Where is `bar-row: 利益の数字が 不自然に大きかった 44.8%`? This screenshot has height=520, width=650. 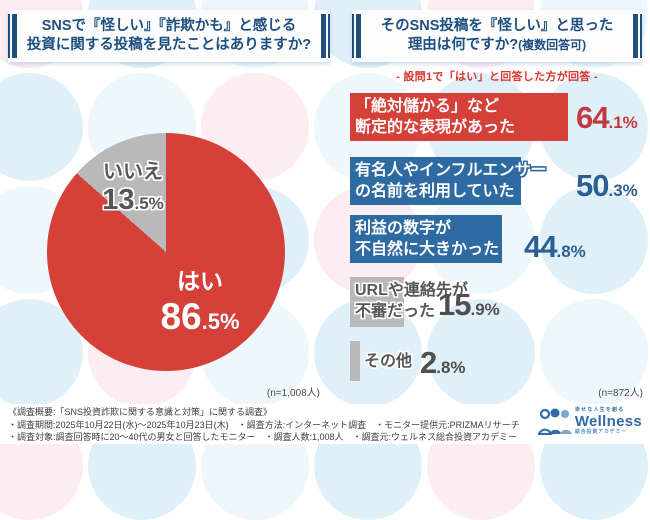
bar-row: 利益の数字が 不自然に大きかった 44.8% is located at coordinates (497, 239).